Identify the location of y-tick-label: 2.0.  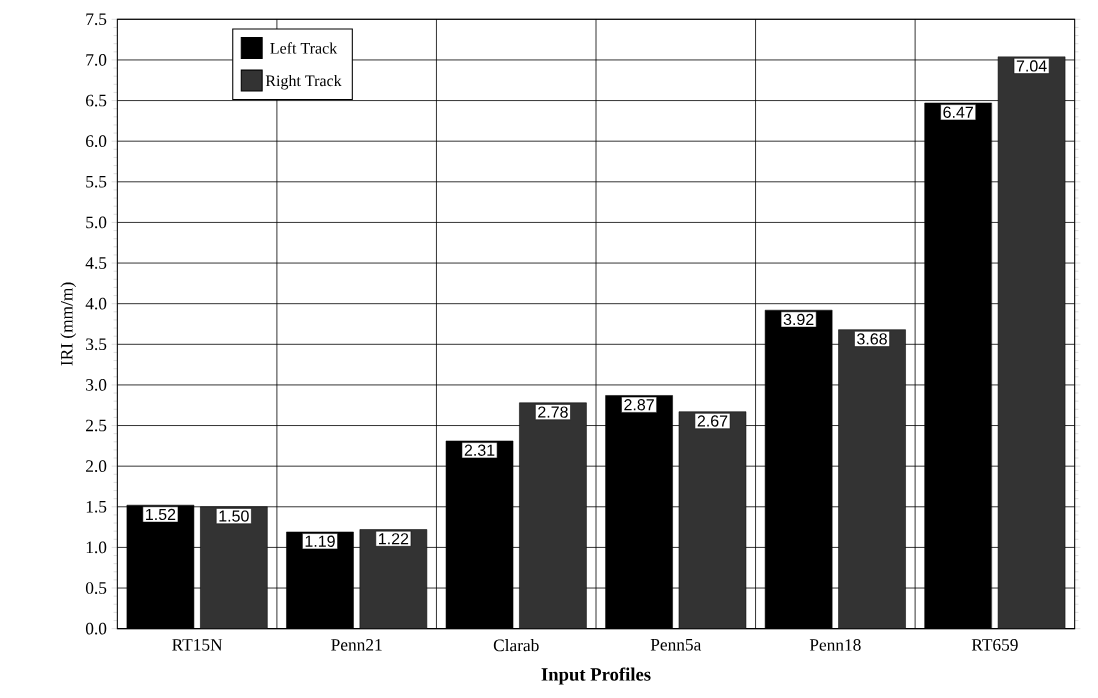
(96, 466).